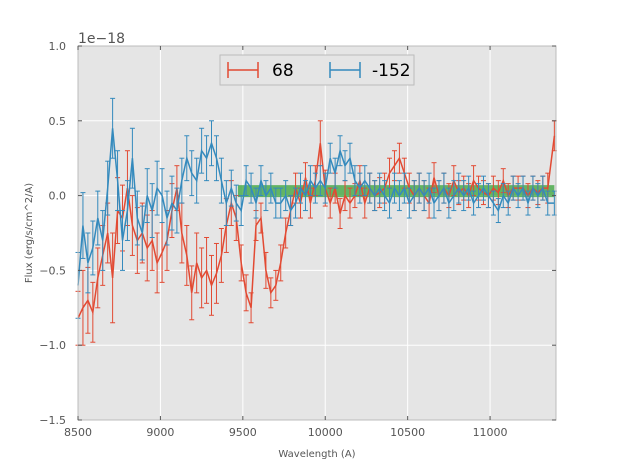 The image size is (617, 467). What do you see at coordinates (391, 71) in the screenshot?
I see `legend-label-neg152: -152` at bounding box center [391, 71].